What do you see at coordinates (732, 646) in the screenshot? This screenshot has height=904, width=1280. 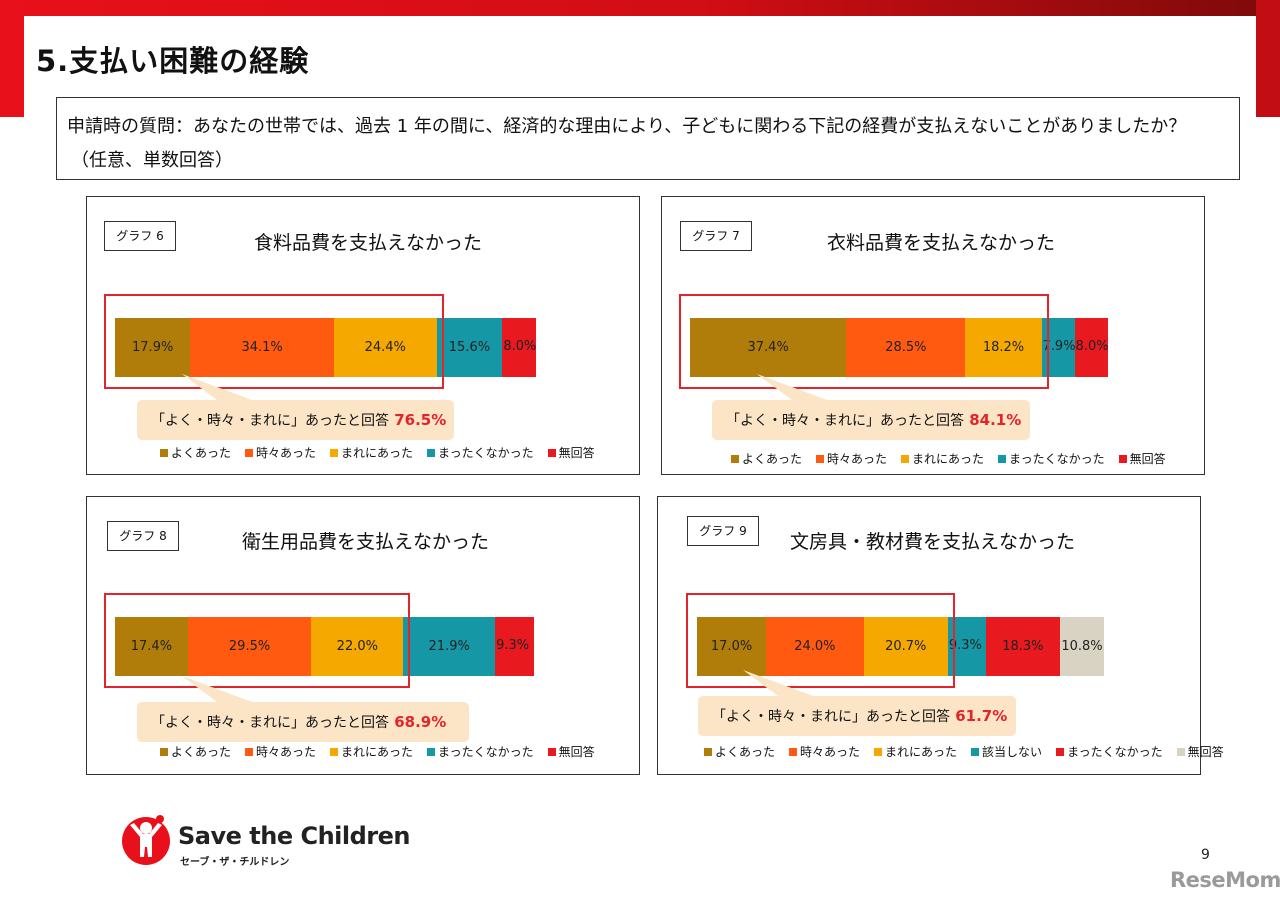 I see `bar-segment: 17.0%` at bounding box center [732, 646].